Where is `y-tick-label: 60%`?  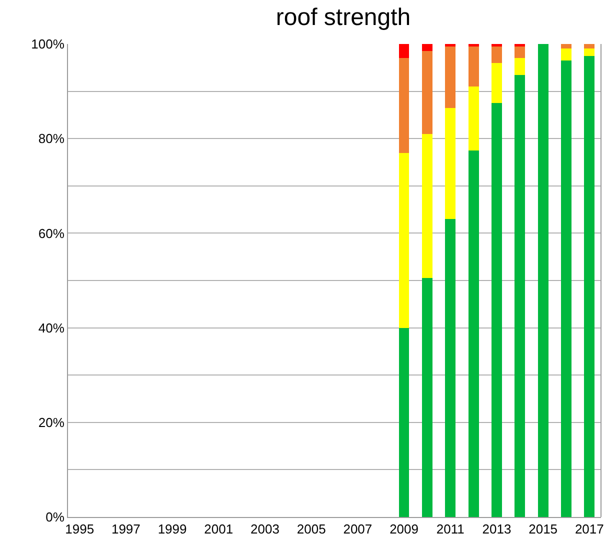 y-tick-label: 60% is located at coordinates (51, 233).